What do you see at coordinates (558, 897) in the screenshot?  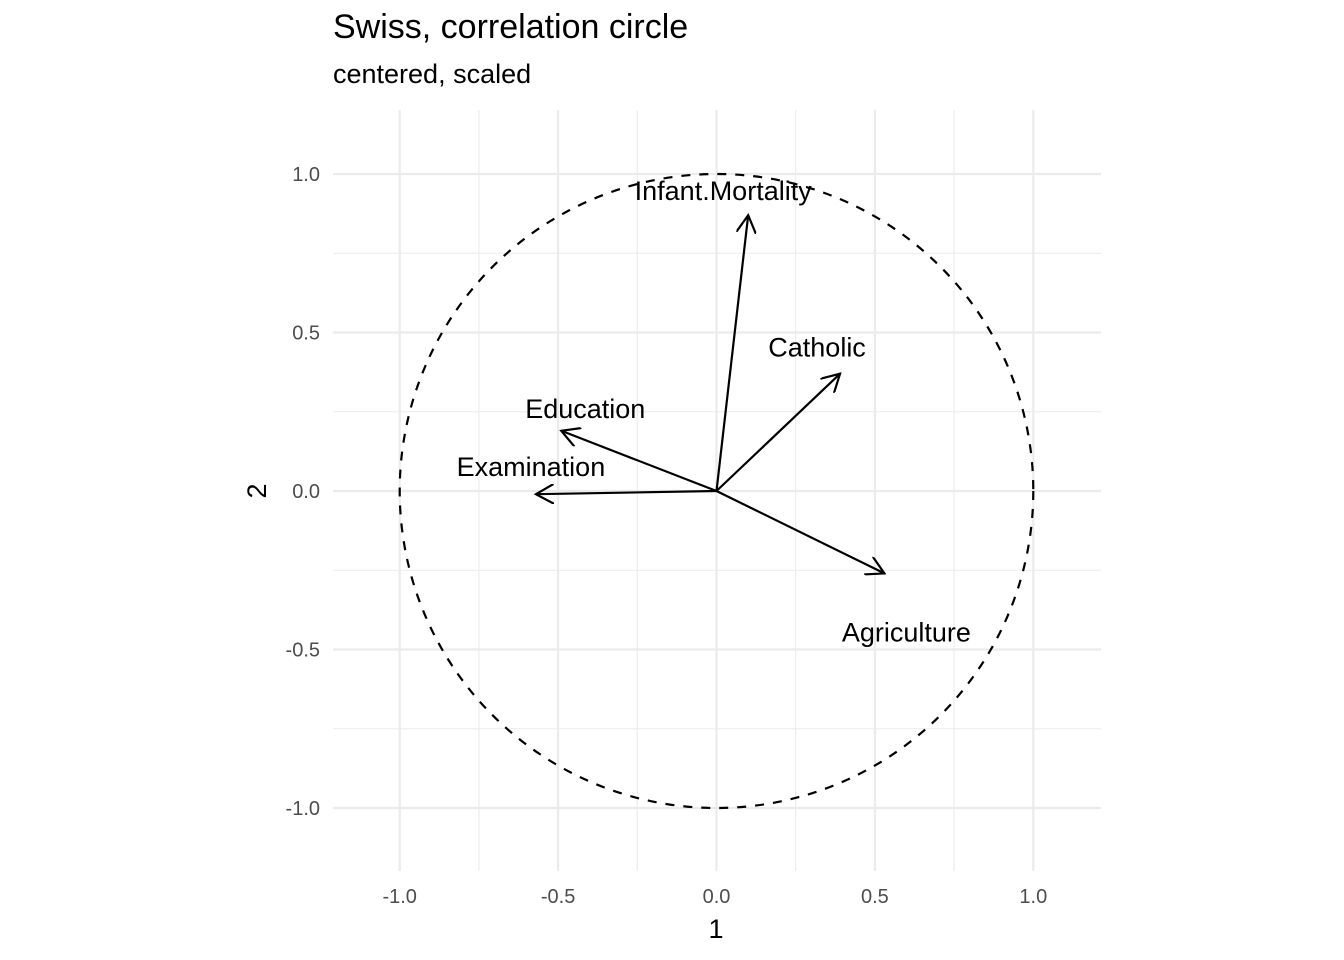 I see `x-tick-label: -0.5` at bounding box center [558, 897].